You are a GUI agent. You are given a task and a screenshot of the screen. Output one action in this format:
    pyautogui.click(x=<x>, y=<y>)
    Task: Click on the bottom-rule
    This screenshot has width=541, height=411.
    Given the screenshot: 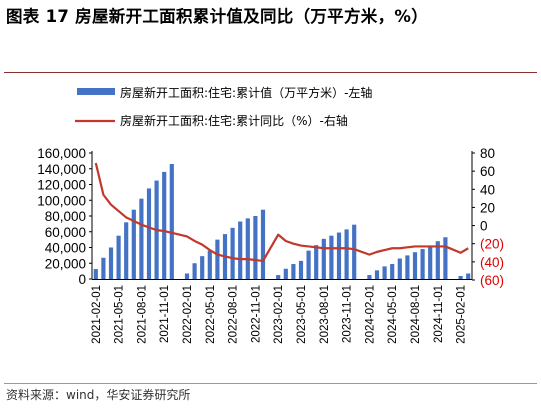 What is the action you would take?
    pyautogui.click(x=270, y=383)
    